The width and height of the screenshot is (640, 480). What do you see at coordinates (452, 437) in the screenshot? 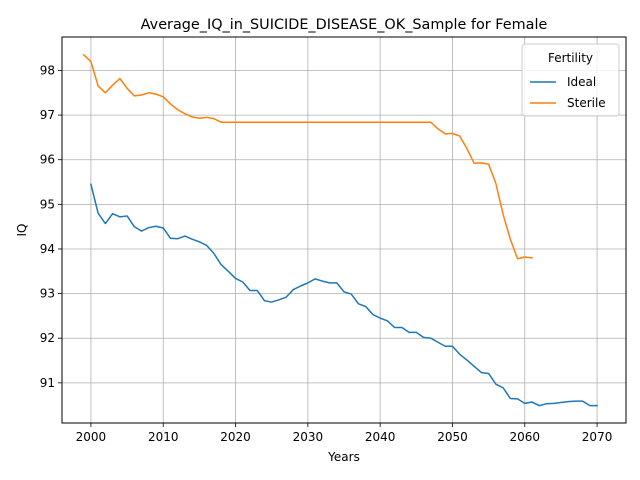
I see `x-tick-label: 2050` at bounding box center [452, 437].